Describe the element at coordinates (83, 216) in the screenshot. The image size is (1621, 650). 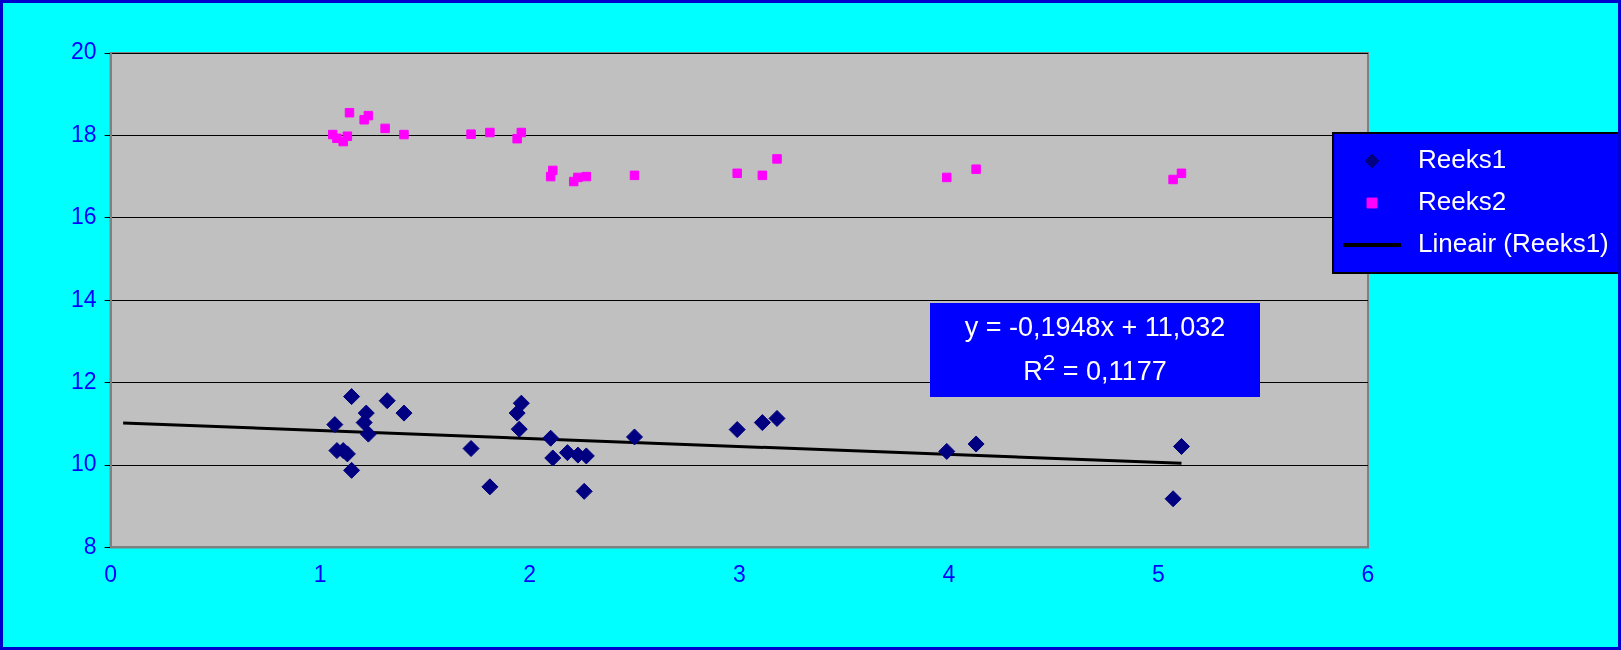
I see `y-tick-label: 16` at that location.